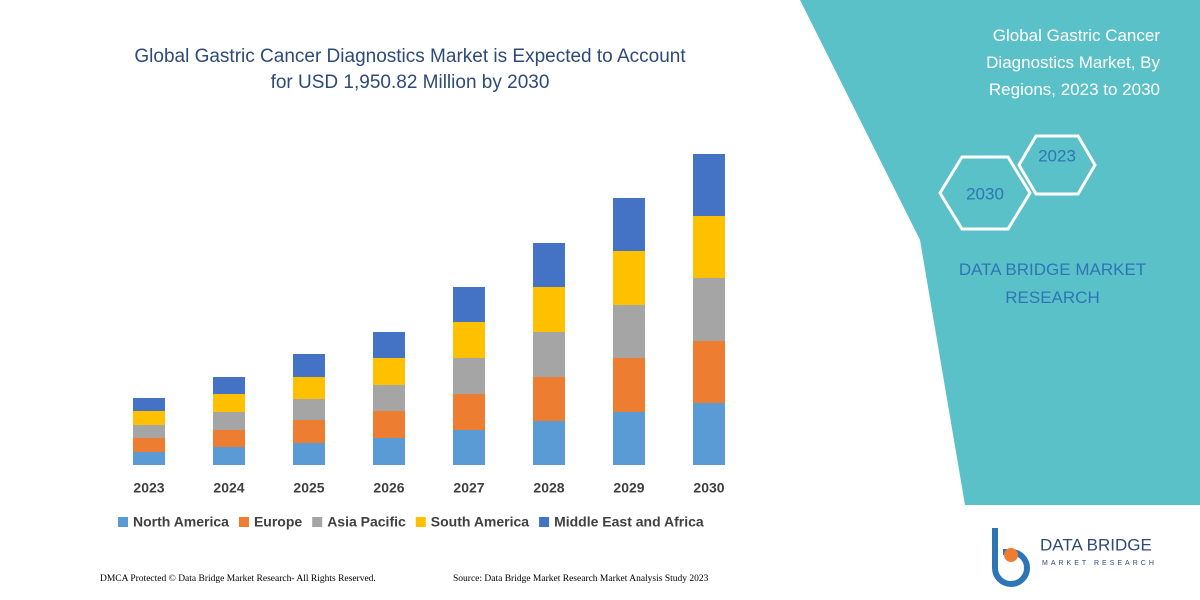  What do you see at coordinates (548, 488) in the screenshot?
I see `x-tick-label: 2028` at bounding box center [548, 488].